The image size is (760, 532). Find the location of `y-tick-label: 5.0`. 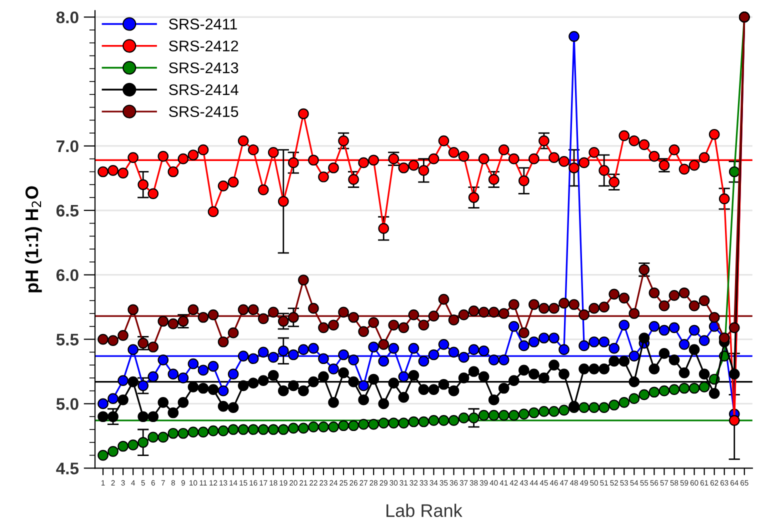

y-tick-label: 5.0 is located at coordinates (67, 404).